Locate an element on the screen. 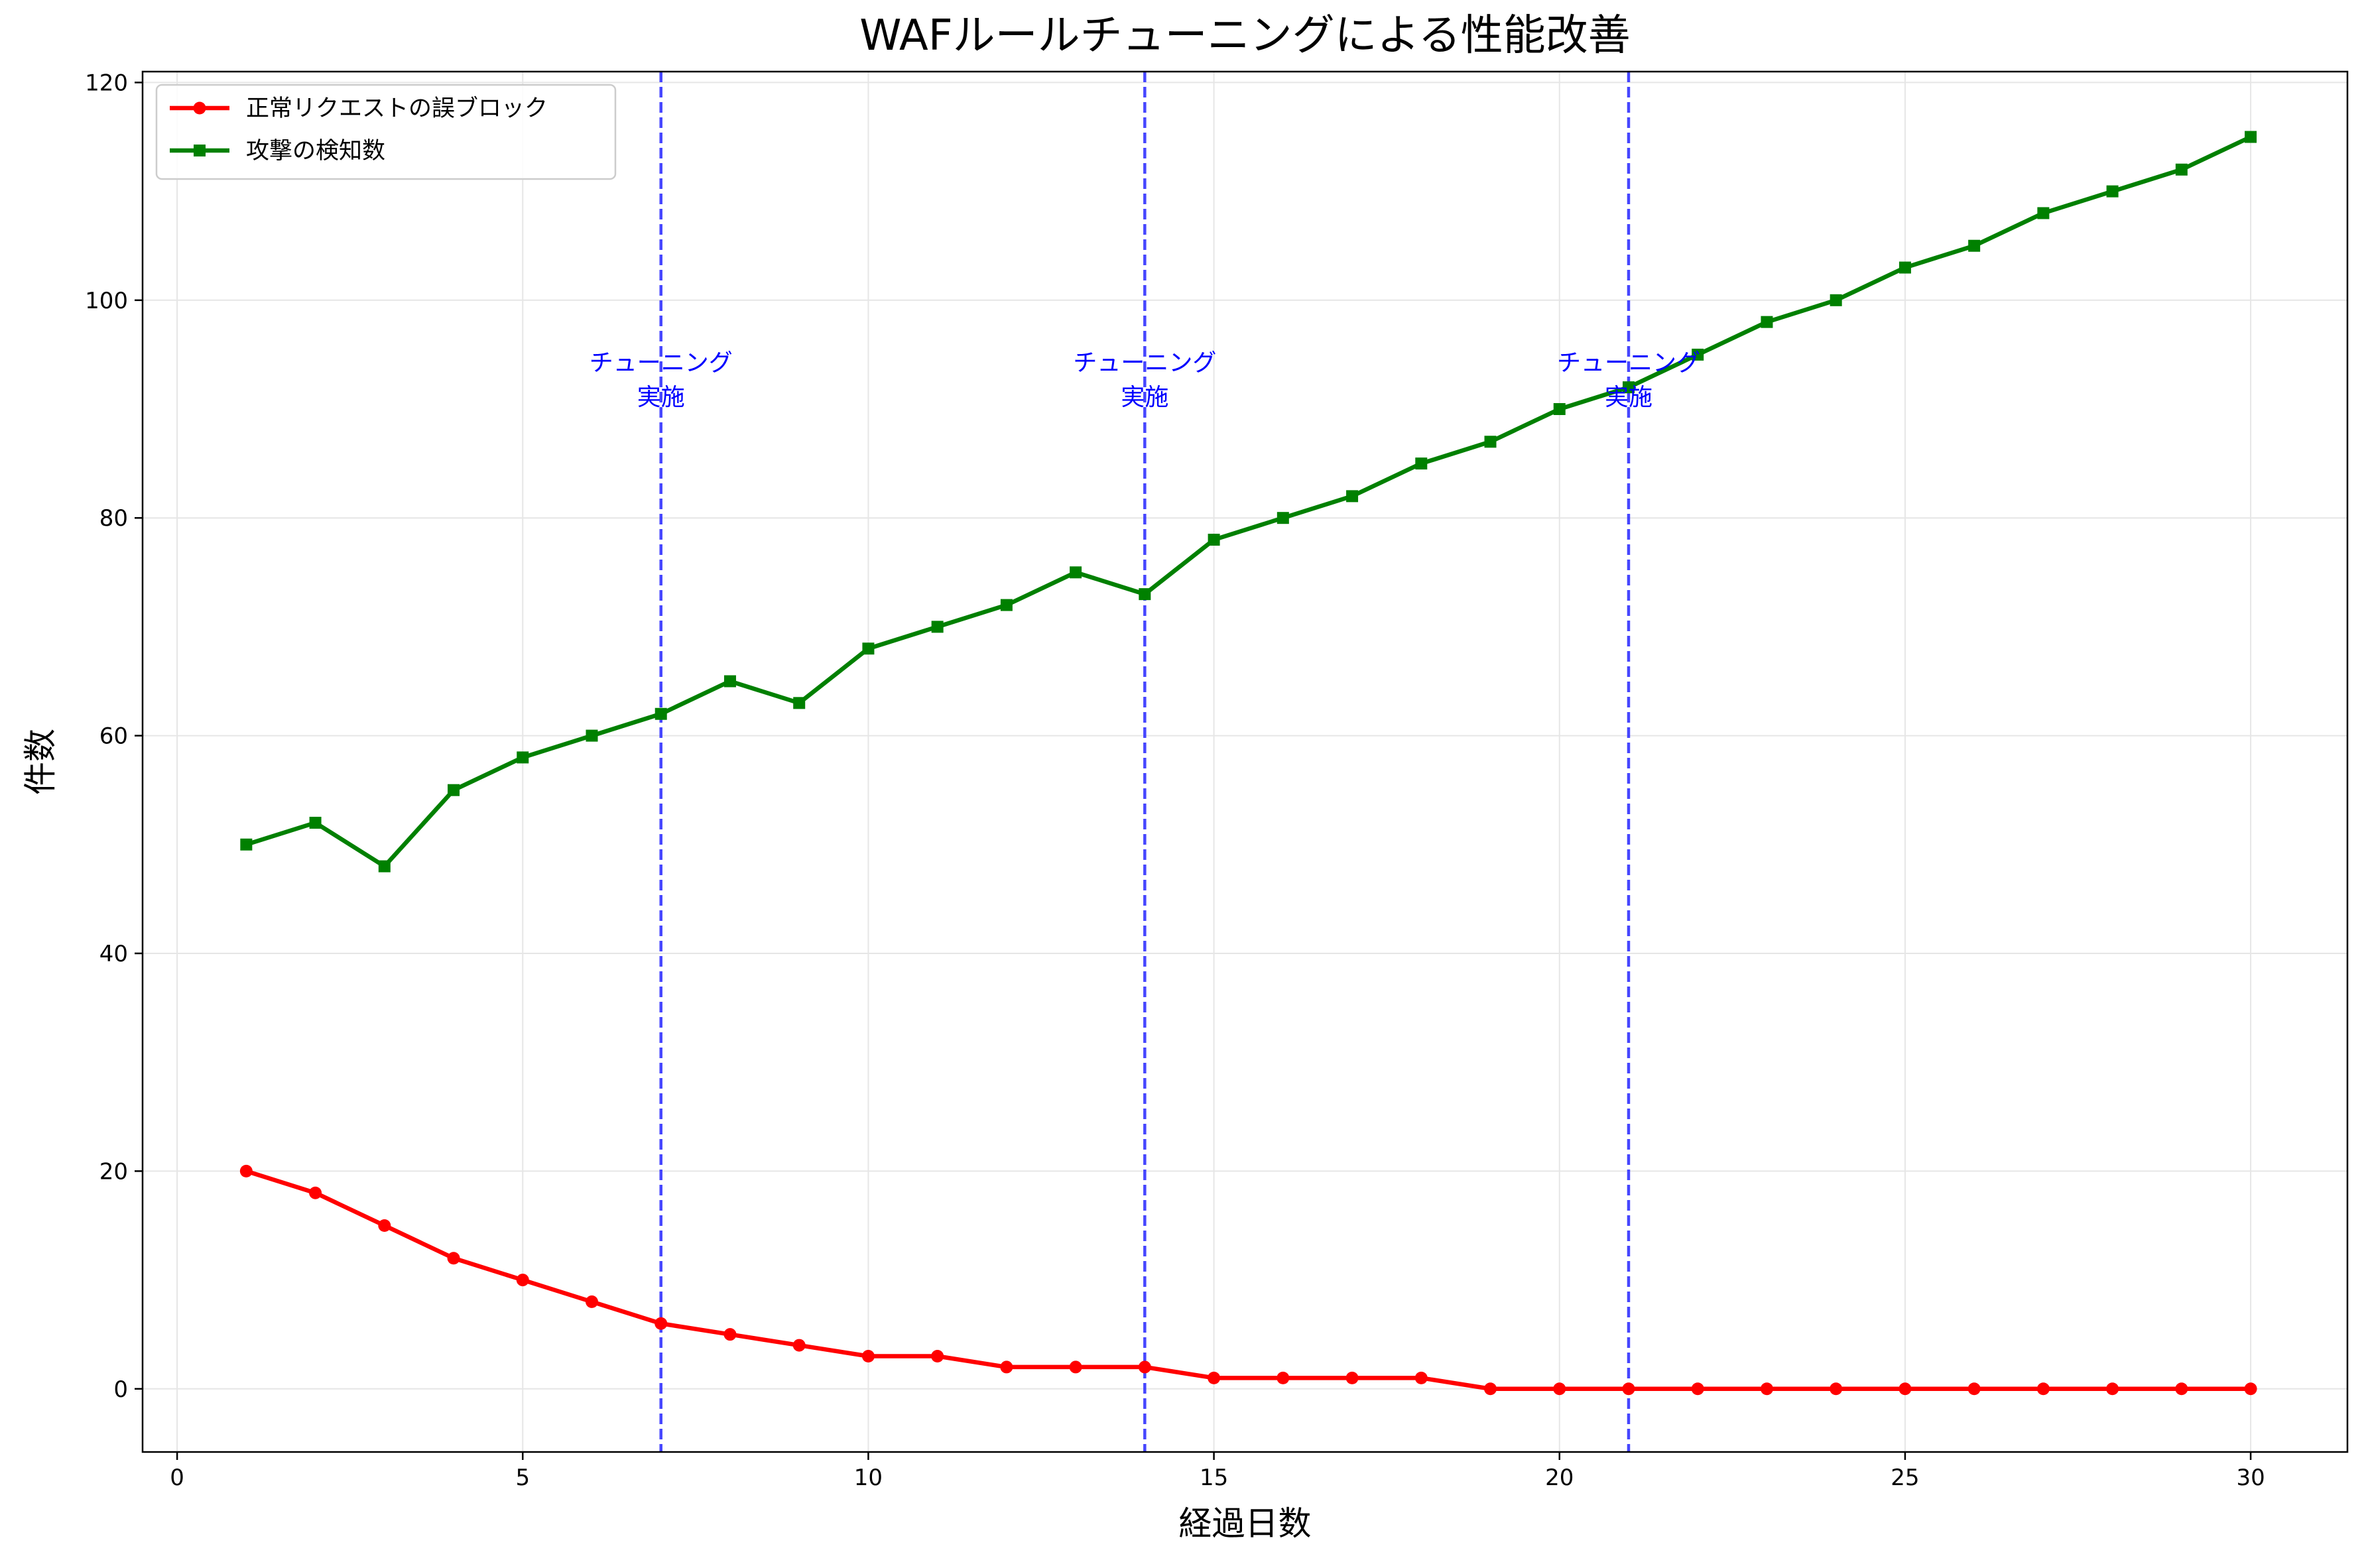 The height and width of the screenshot is (1568, 2366). x-tick-label: 25 is located at coordinates (1905, 1478).